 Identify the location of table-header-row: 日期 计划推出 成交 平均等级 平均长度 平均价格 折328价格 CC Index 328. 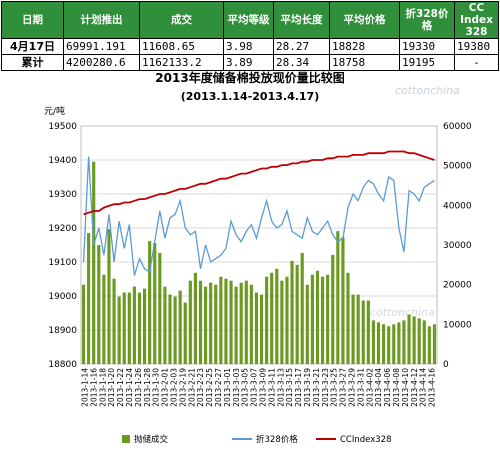
(250, 20).